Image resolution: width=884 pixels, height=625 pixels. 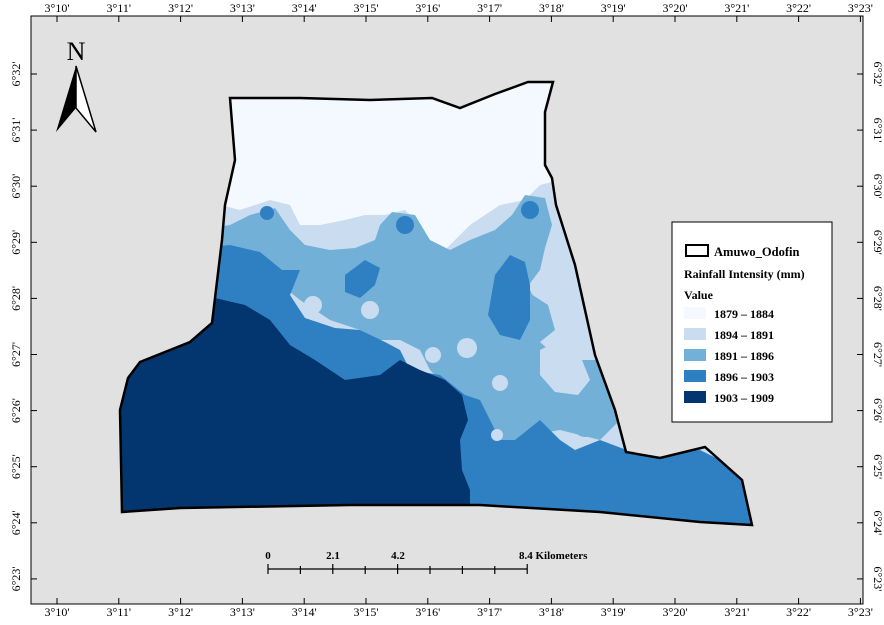 What do you see at coordinates (16, 466) in the screenshot?
I see `lat-label-left: 6°25'` at bounding box center [16, 466].